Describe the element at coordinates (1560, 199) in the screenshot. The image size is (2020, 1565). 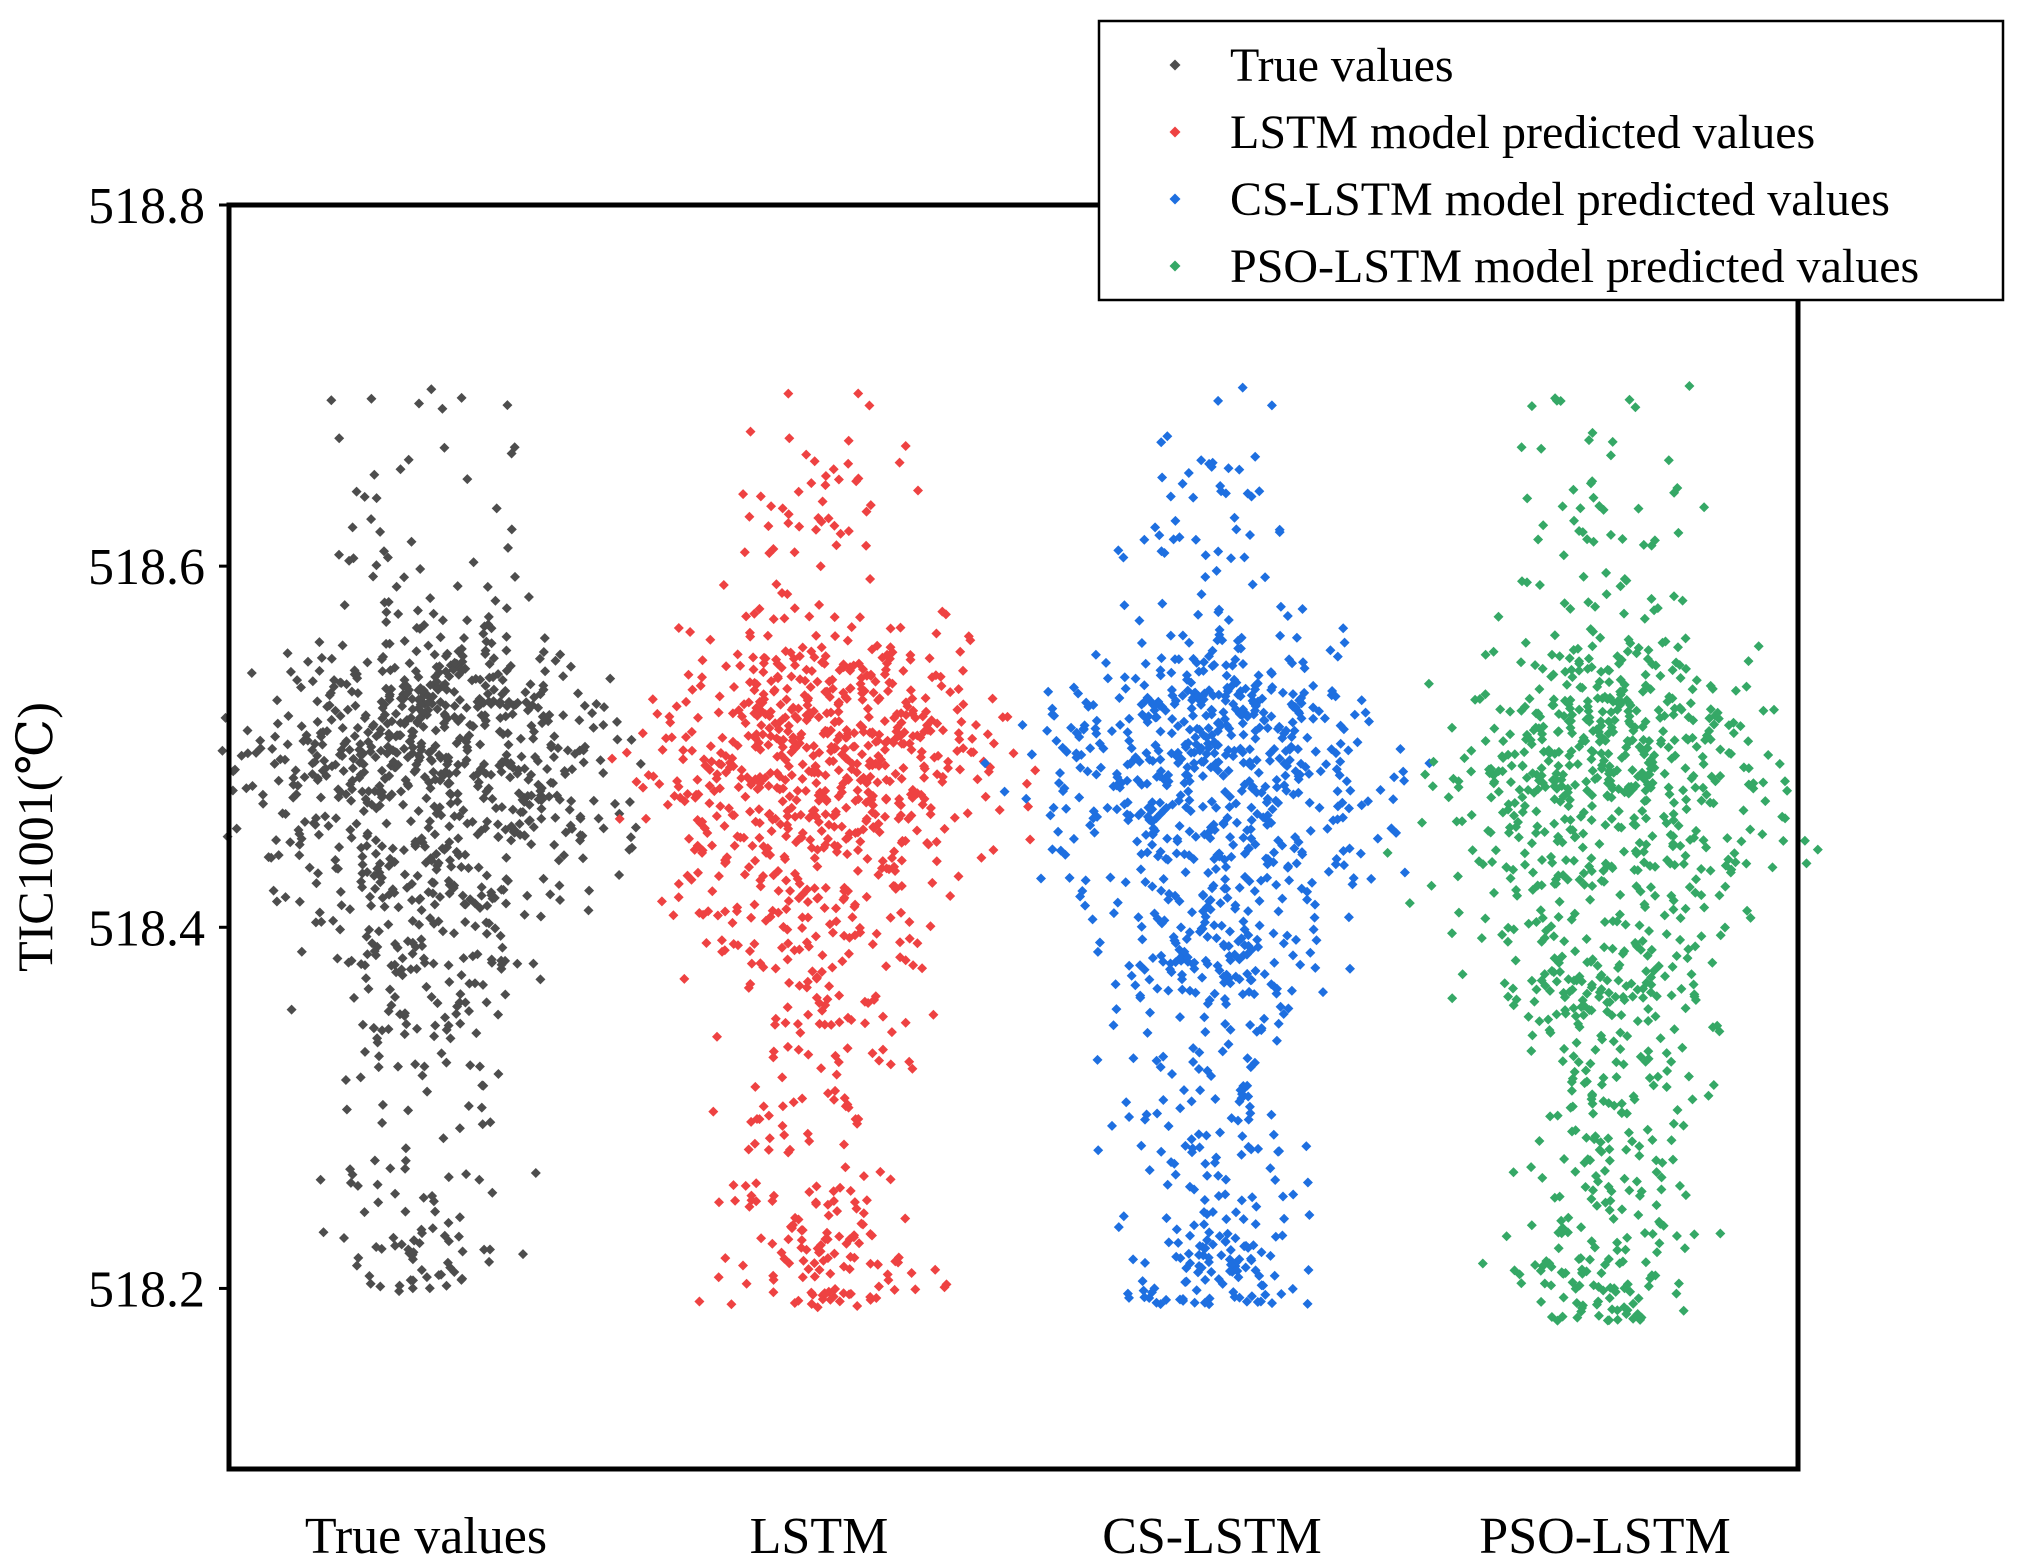
I see `legend-label: CS-LSTM model predicted values` at that location.